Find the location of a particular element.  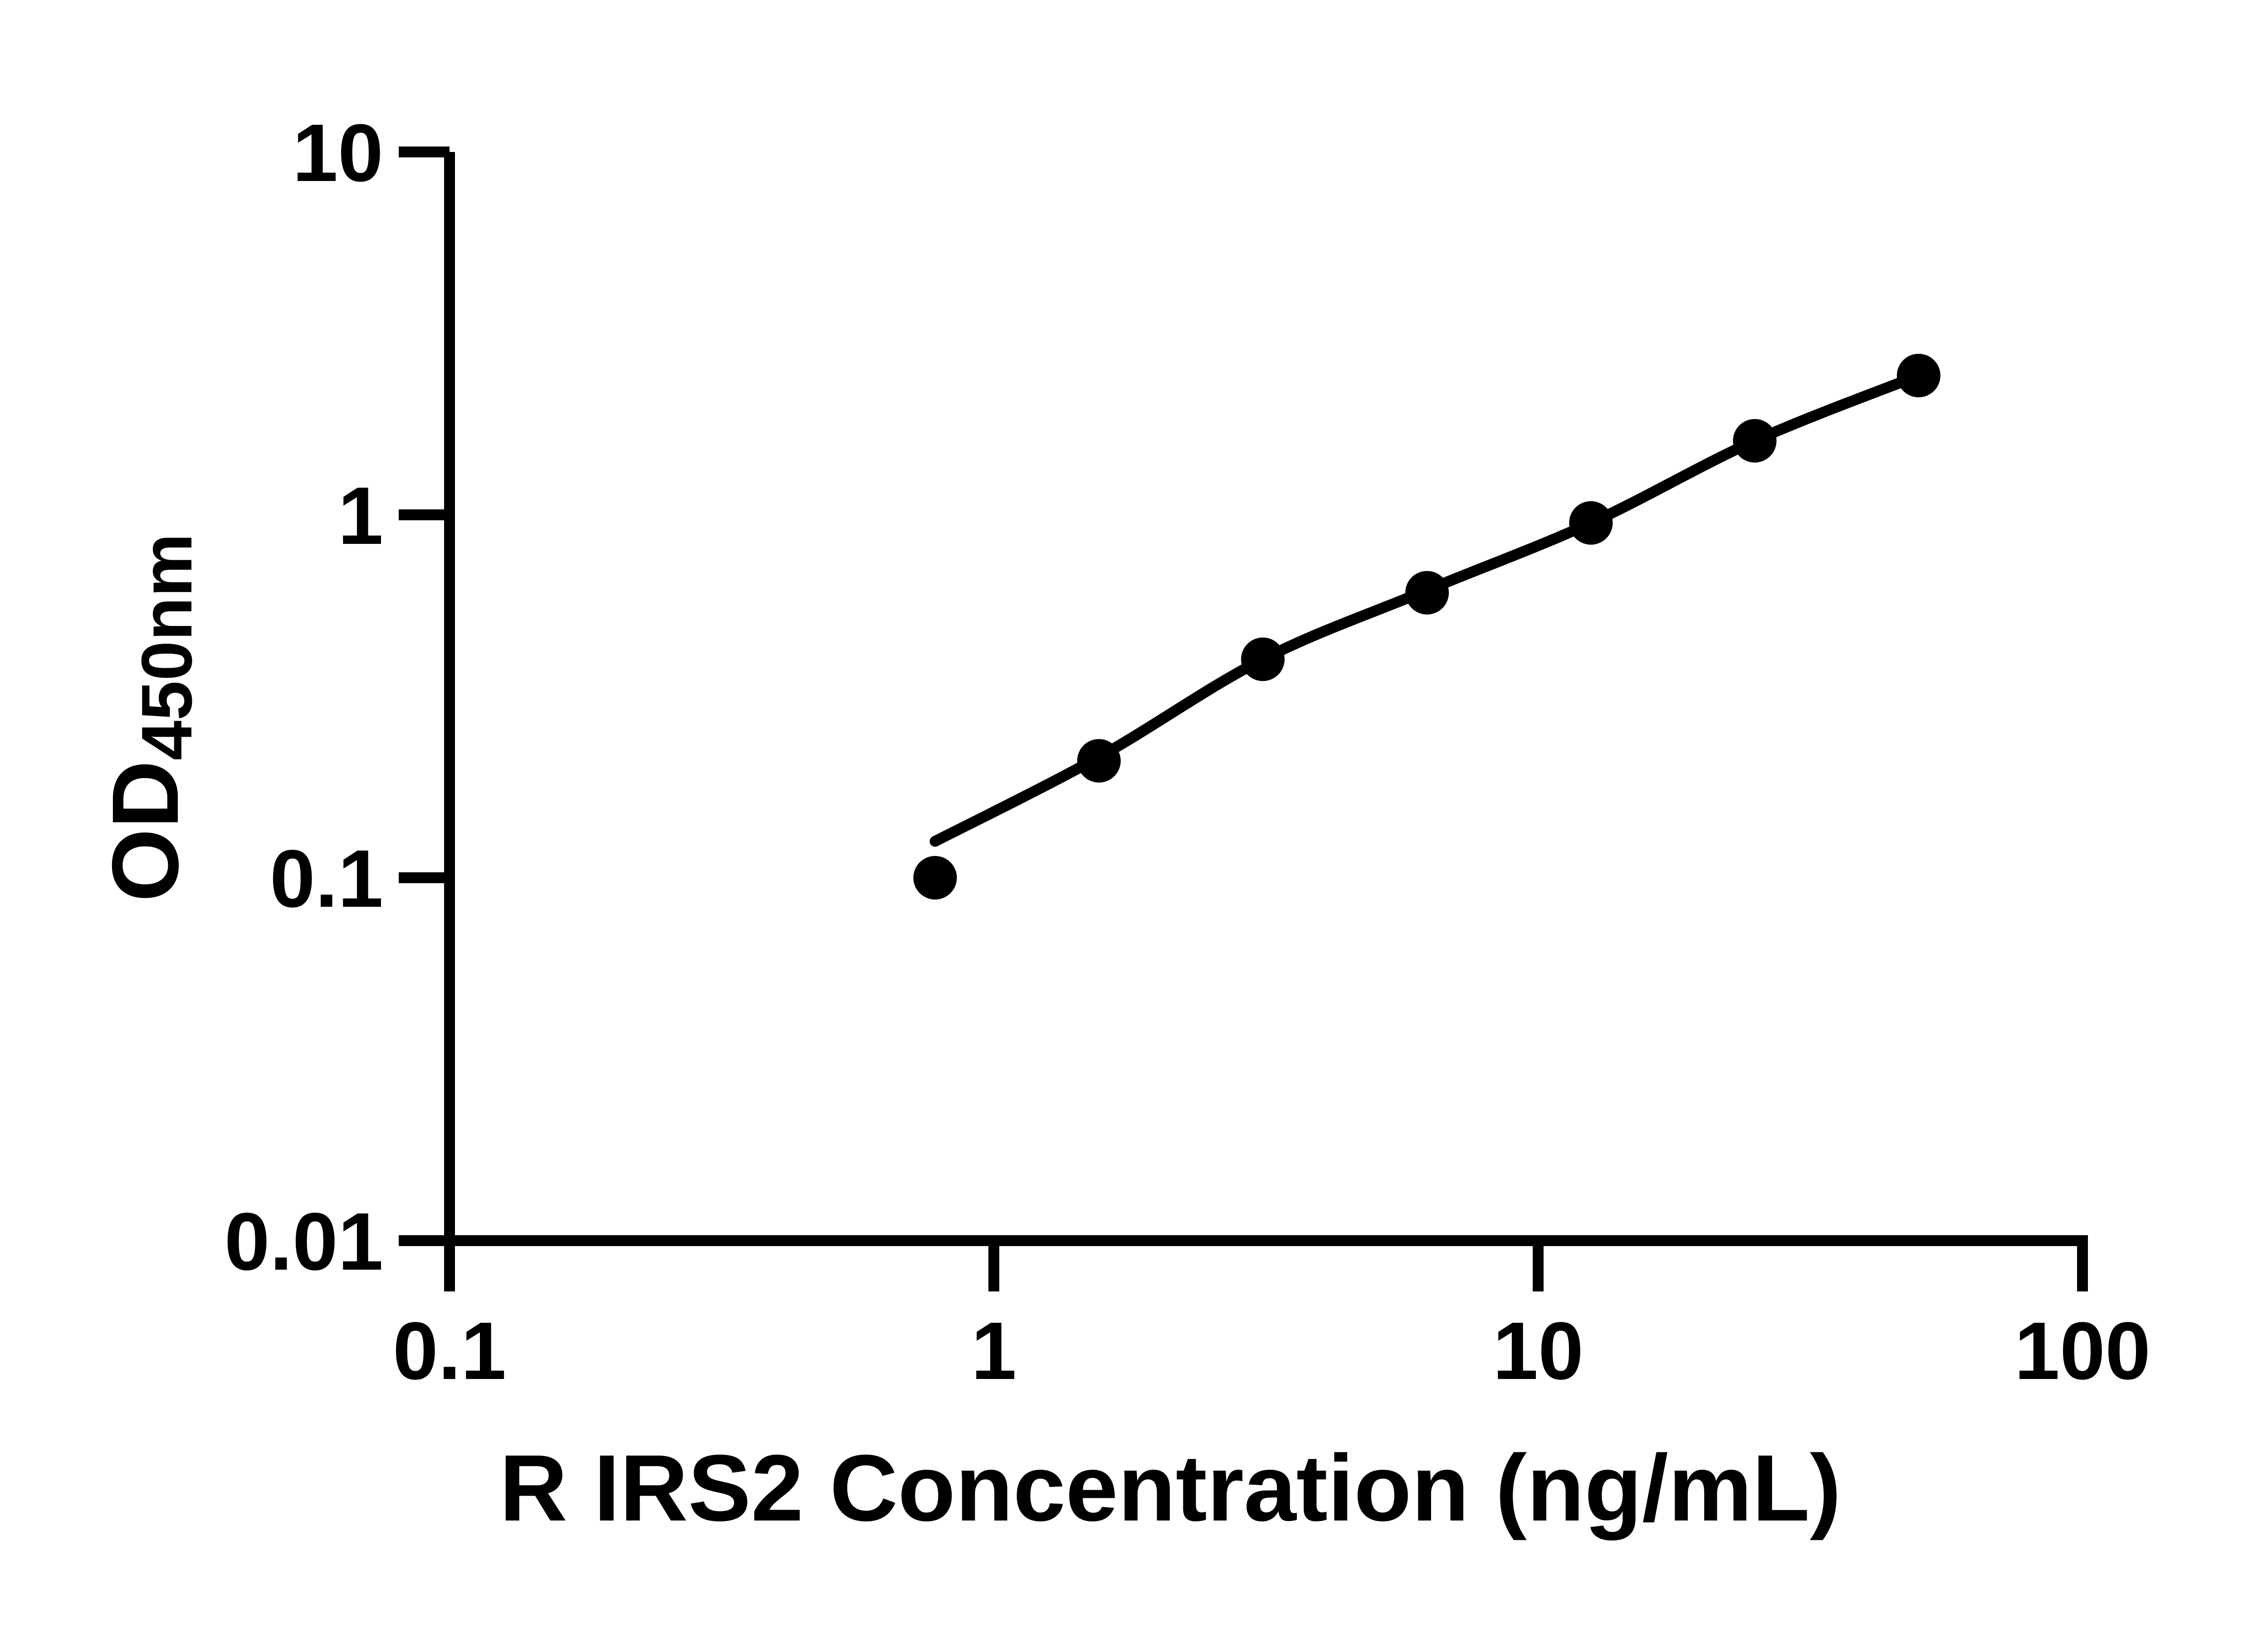

y-axis-title-subscript: 450nm is located at coordinates (167, 647).